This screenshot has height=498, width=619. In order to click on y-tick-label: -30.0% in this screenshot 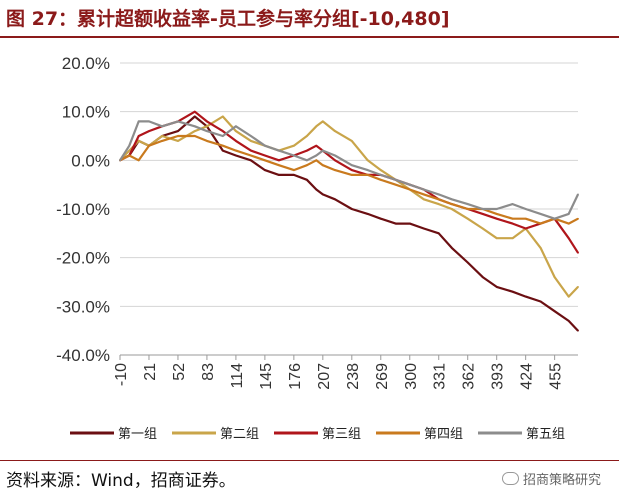, I will do `click(83, 306)`.